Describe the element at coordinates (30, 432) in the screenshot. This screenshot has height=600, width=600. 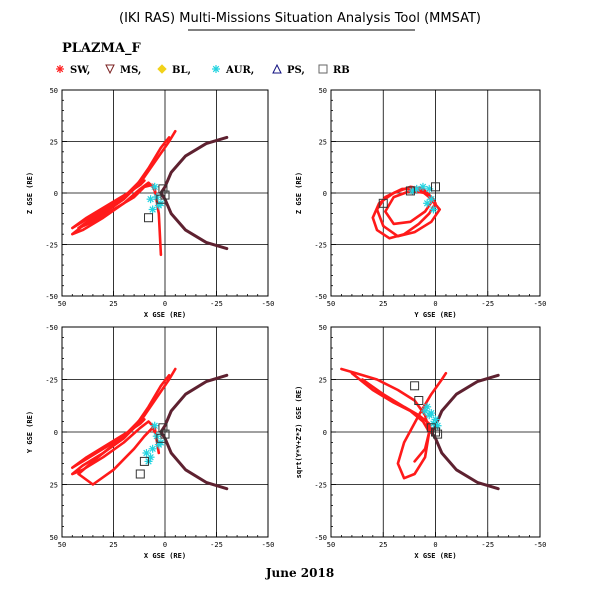
I see `y-axis-label: Y GSE (RE)` at that location.